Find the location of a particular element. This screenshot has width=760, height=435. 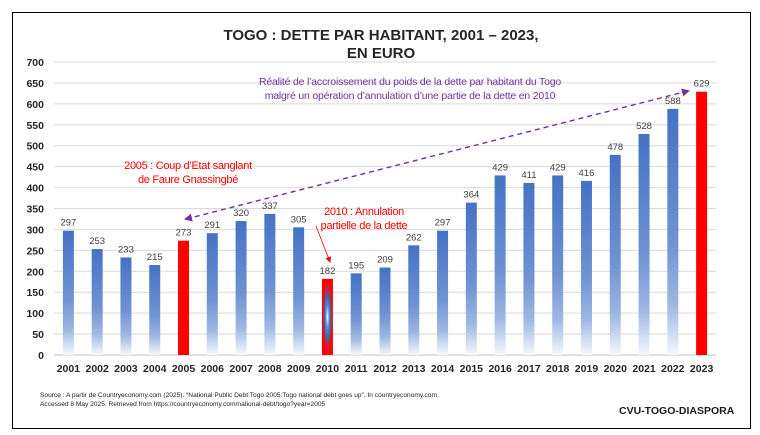

data-label-2008: 337 is located at coordinates (270, 206).